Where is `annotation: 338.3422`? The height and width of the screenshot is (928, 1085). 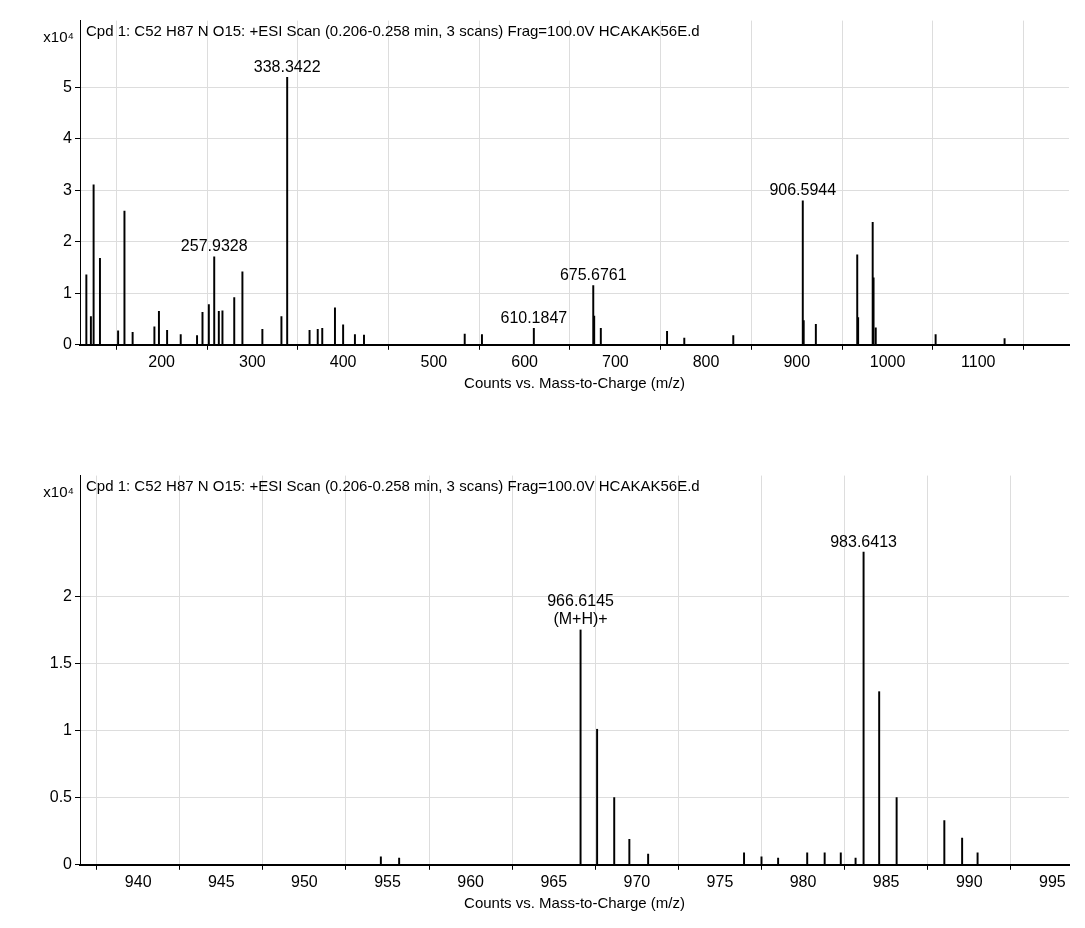 annotation: 338.3422 is located at coordinates (287, 66).